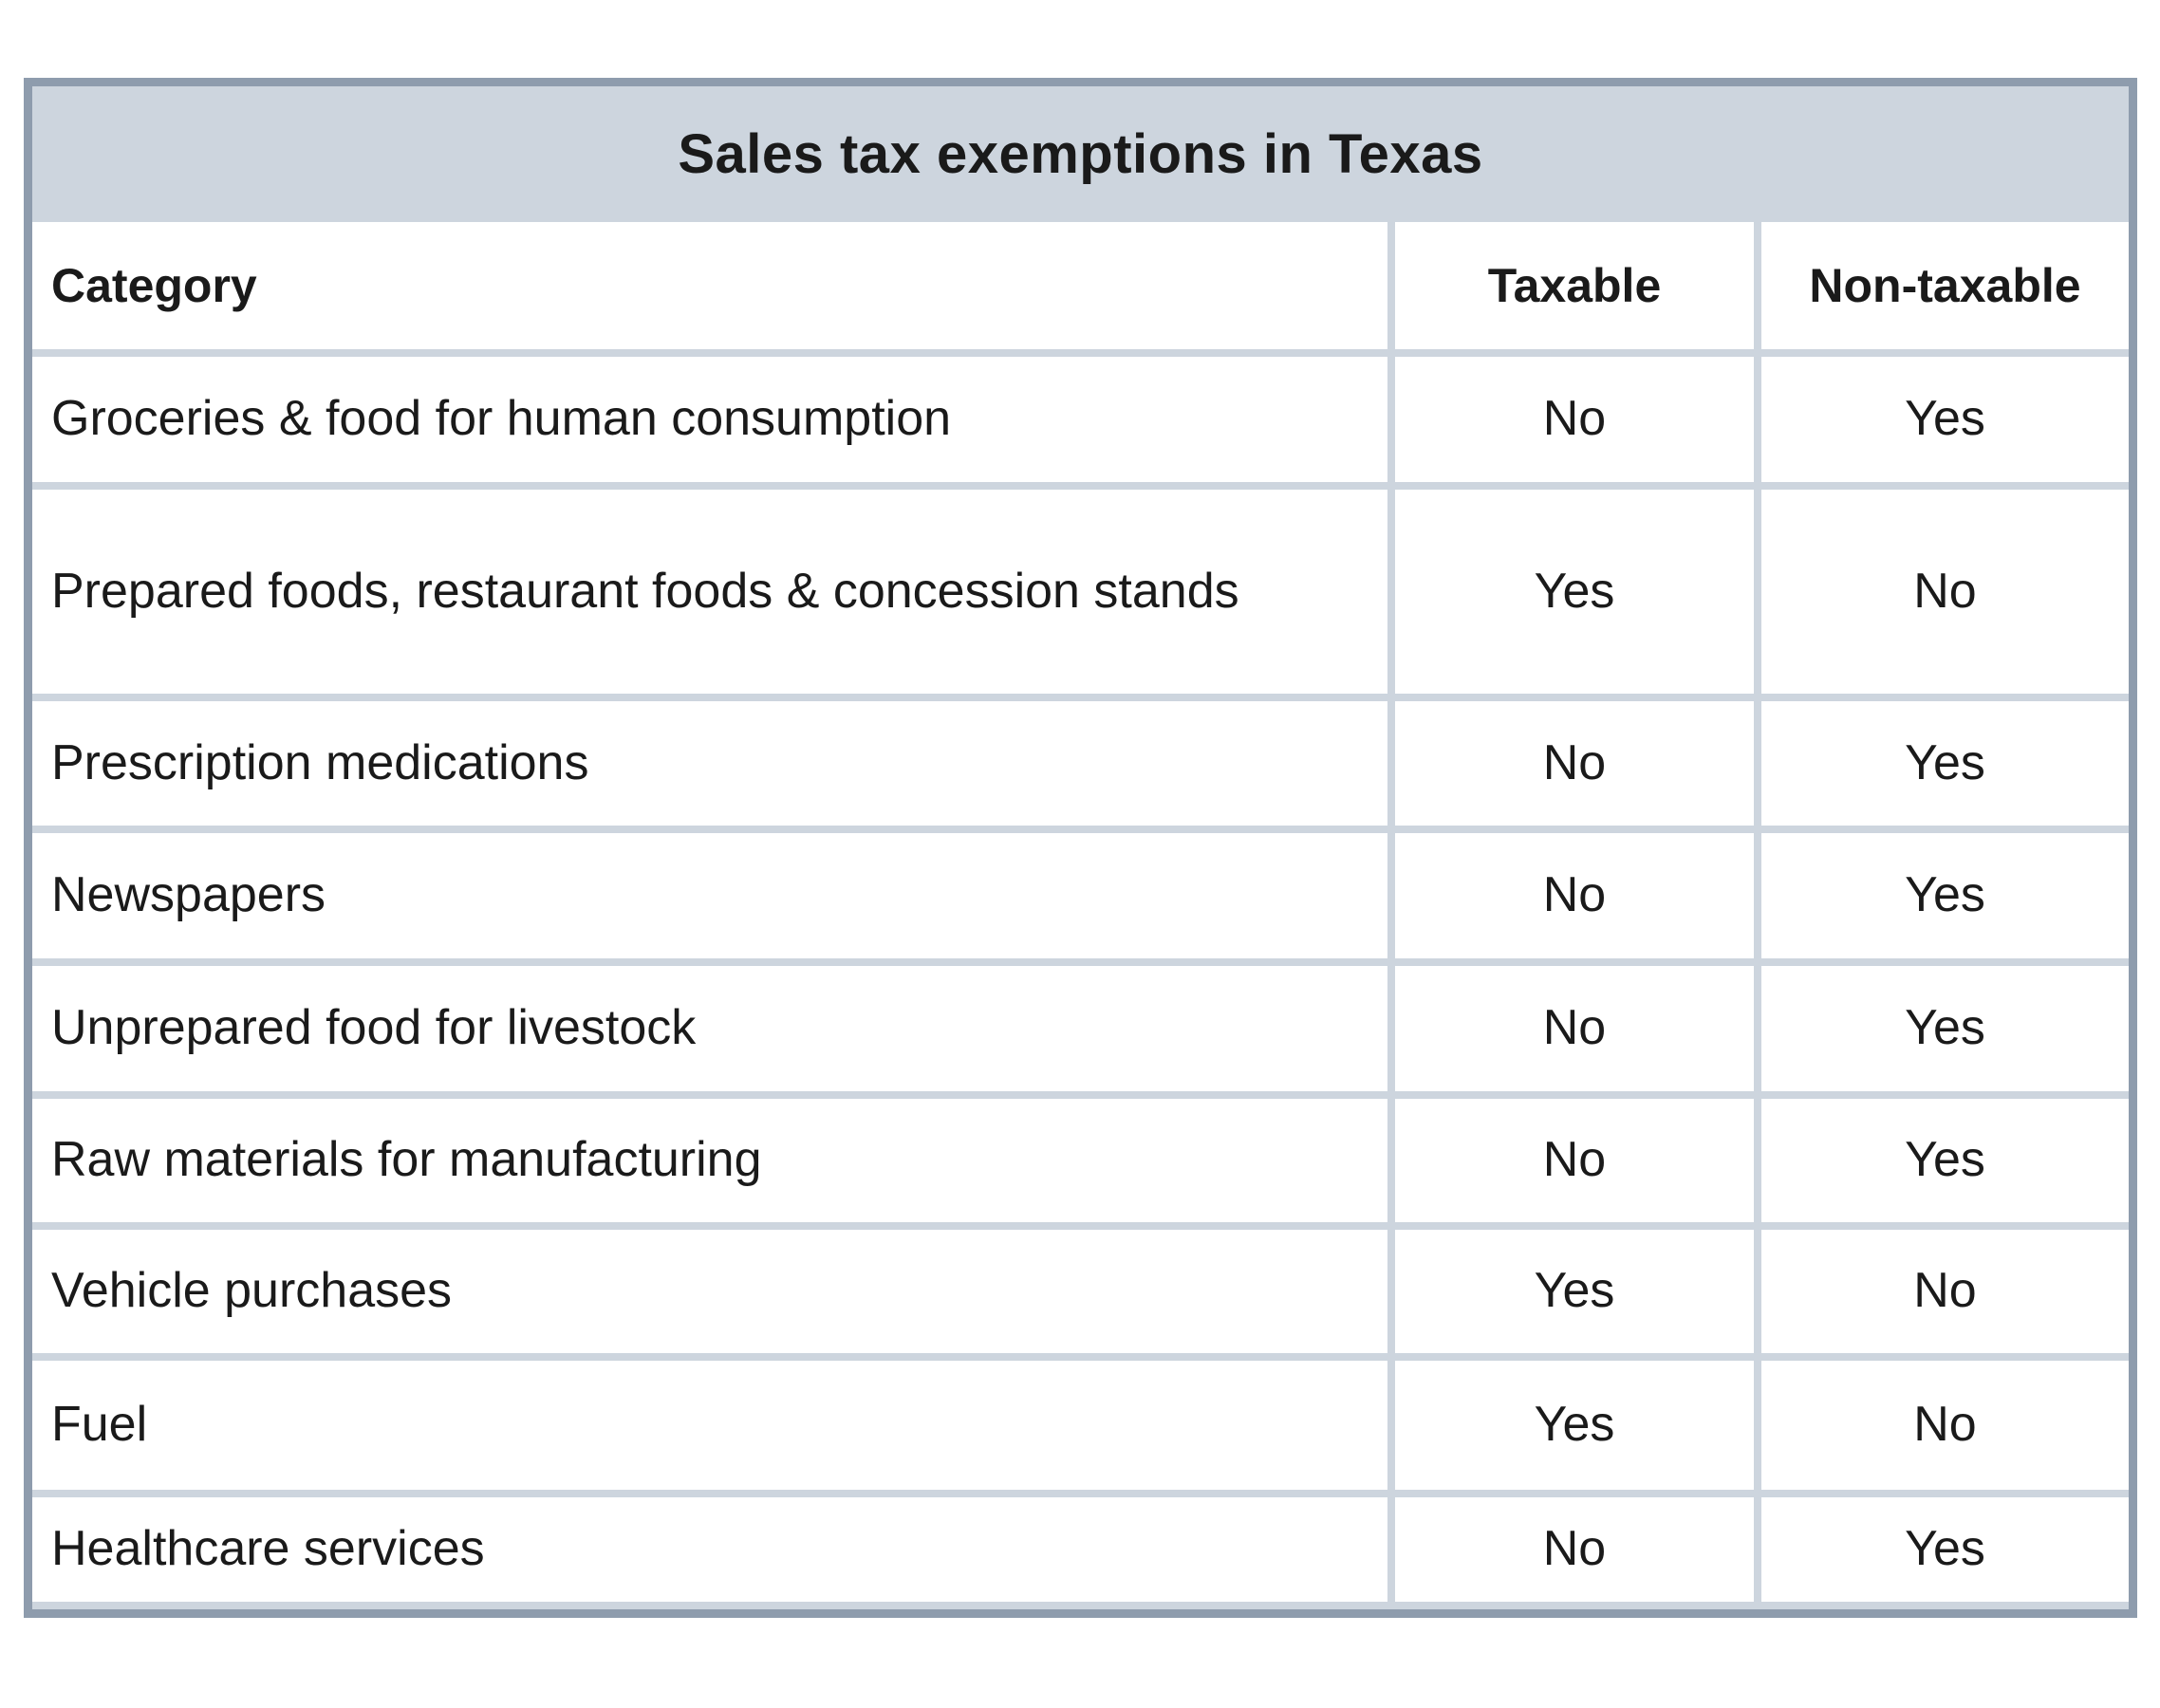 Image resolution: width=2160 pixels, height=1708 pixels. Describe the element at coordinates (710, 285) in the screenshot. I see `column-header-category: Category` at that location.